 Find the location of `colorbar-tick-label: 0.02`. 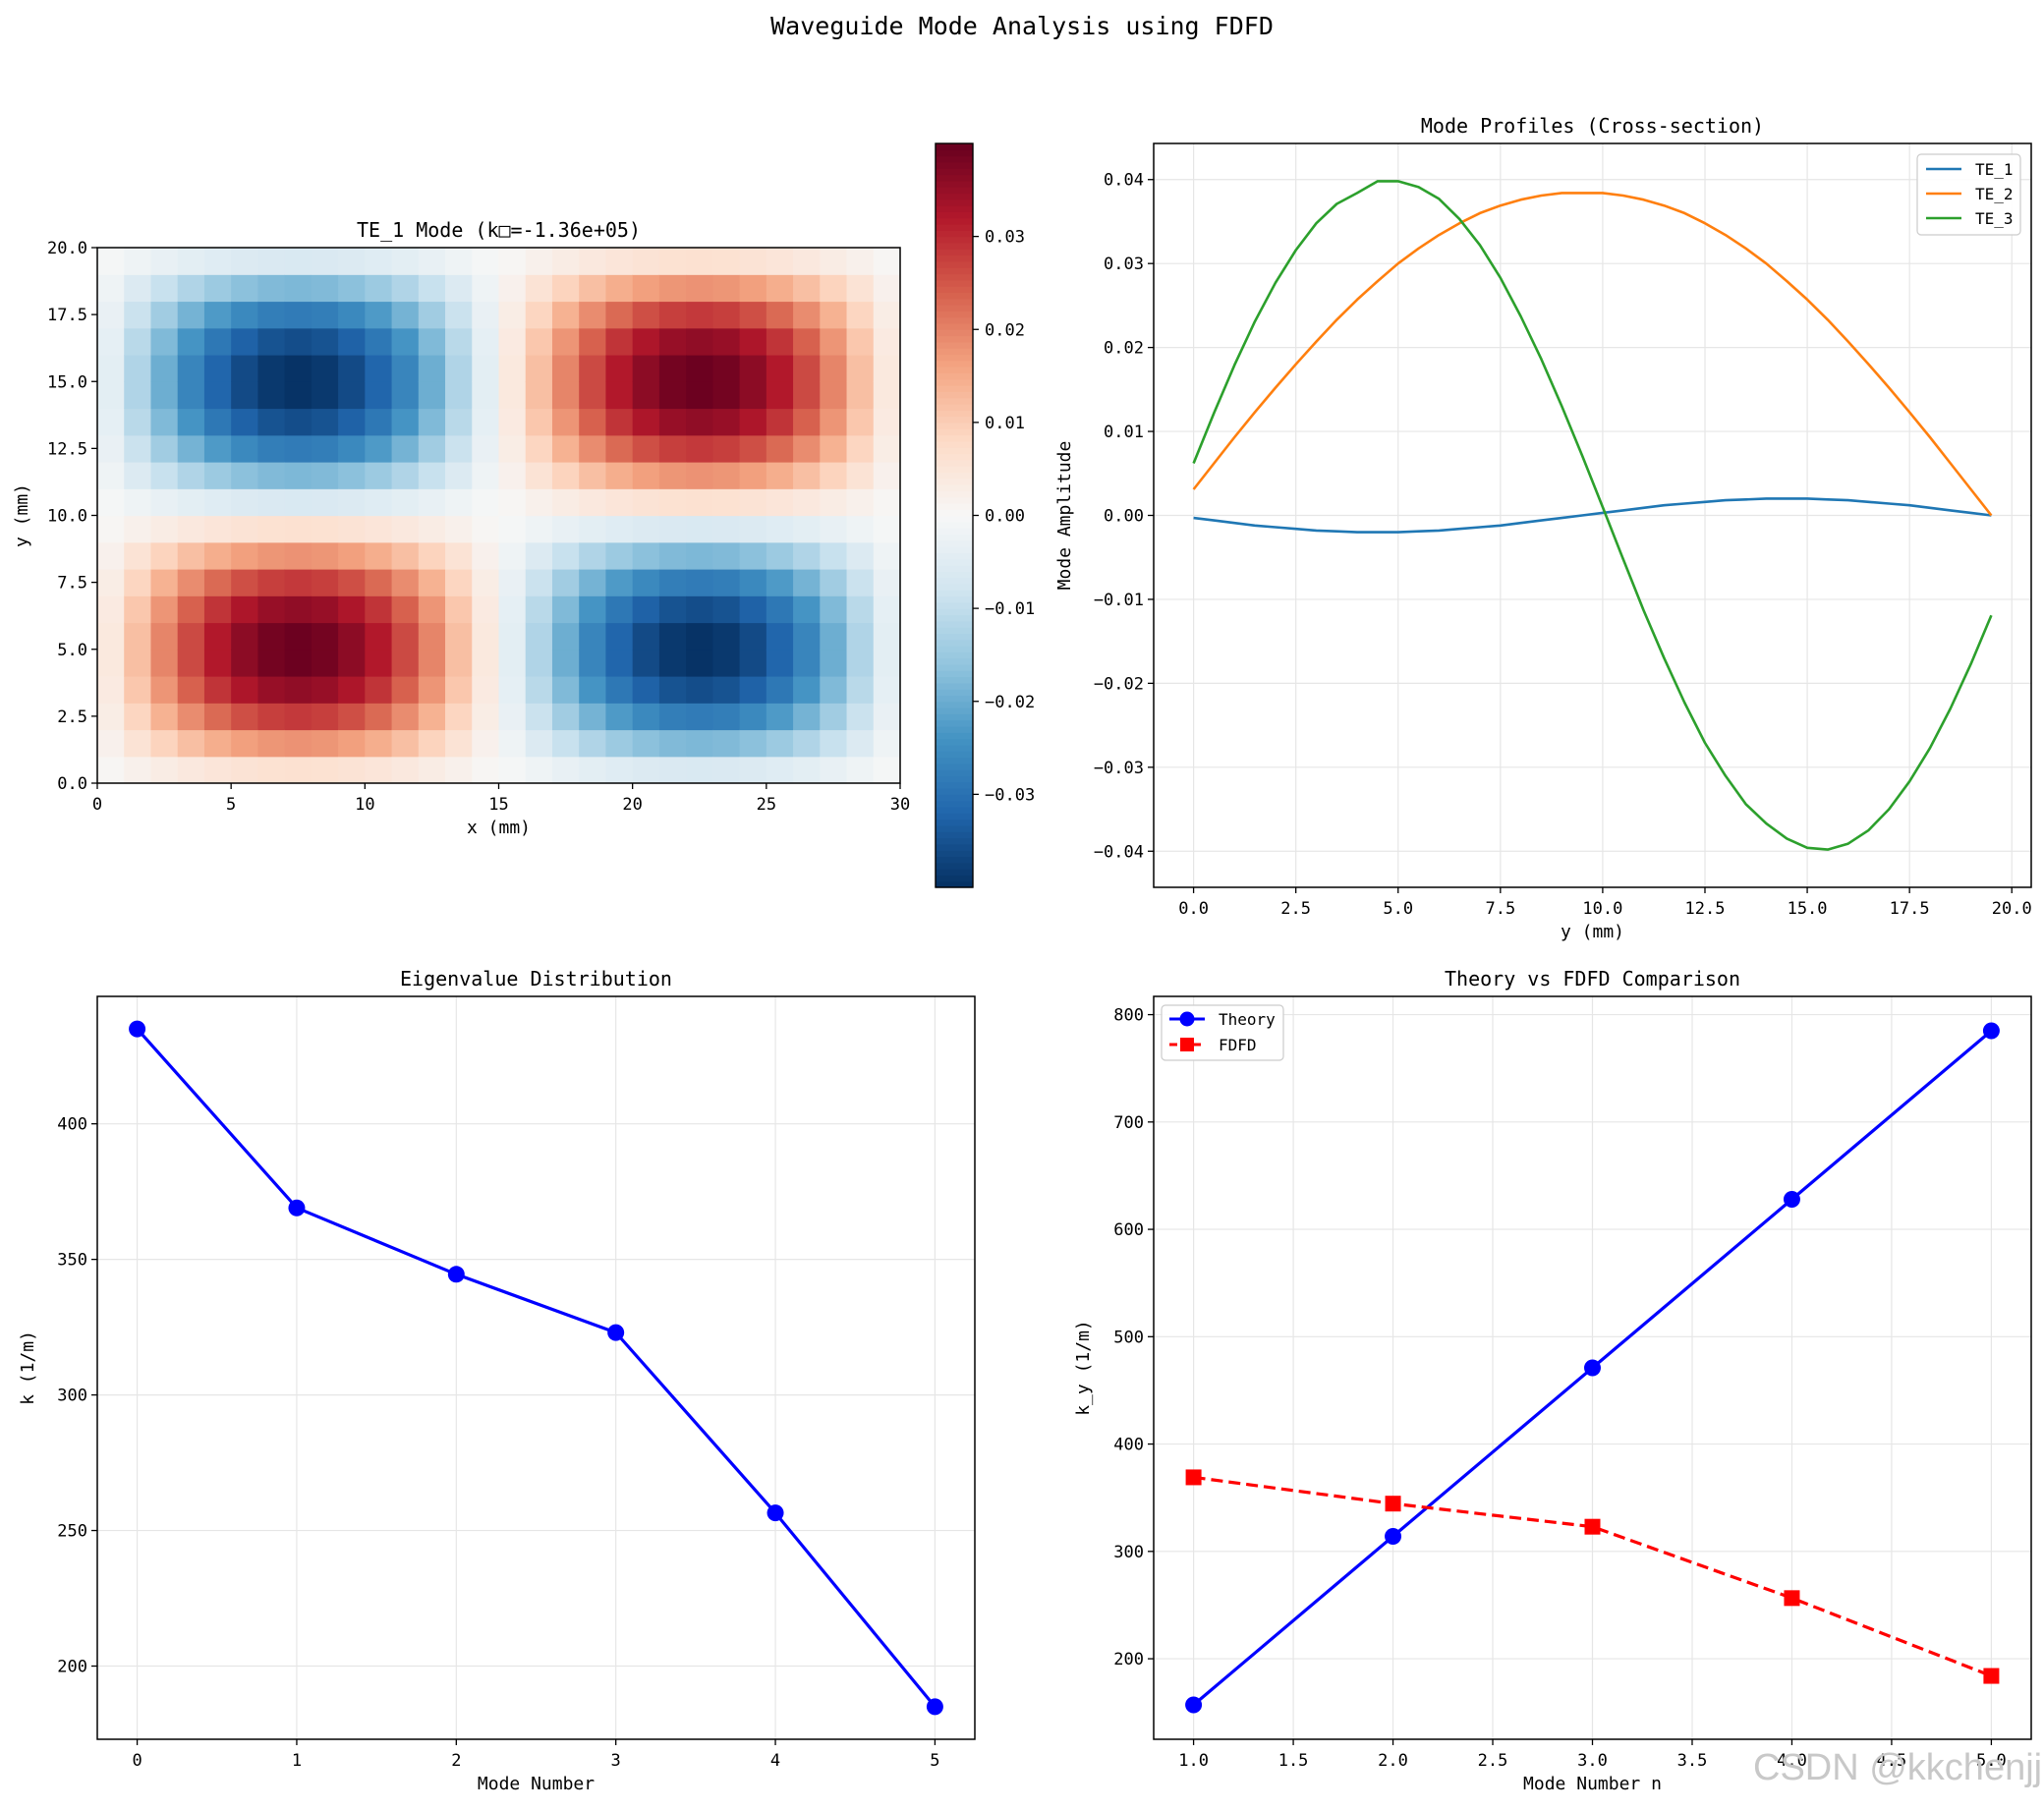

colorbar-tick-label: 0.02 is located at coordinates (1005, 330).